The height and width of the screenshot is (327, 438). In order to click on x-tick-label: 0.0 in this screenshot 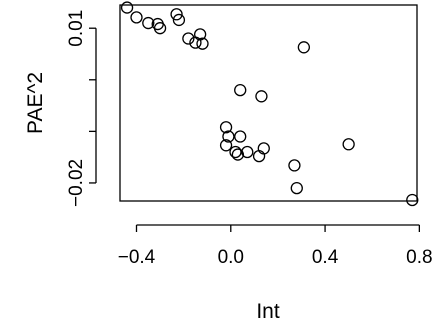, I will do `click(231, 257)`.